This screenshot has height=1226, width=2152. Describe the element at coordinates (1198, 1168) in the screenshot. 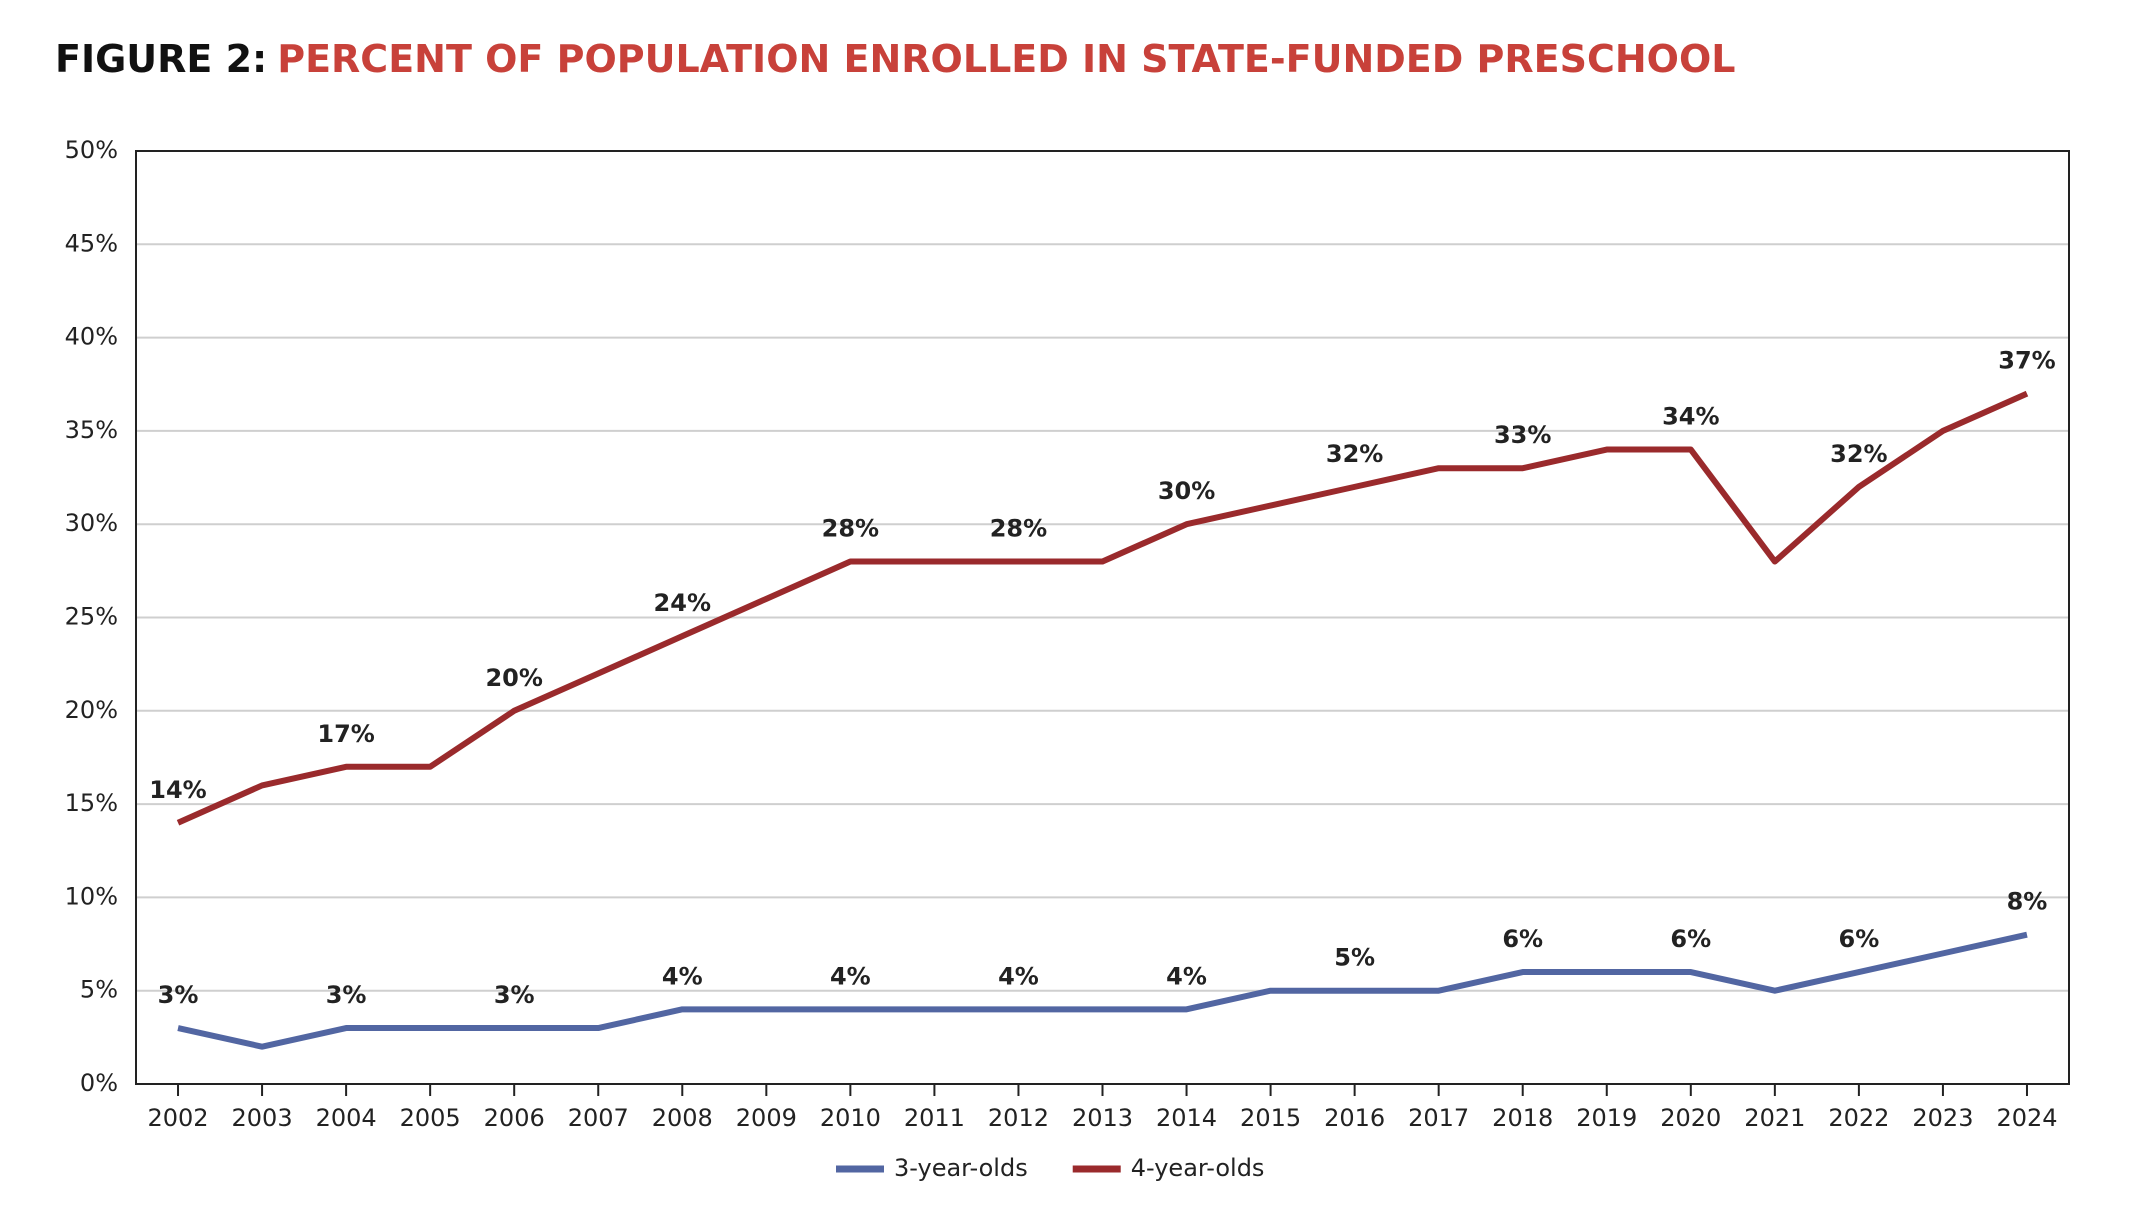

I see `legend-label: 4-year-olds` at that location.